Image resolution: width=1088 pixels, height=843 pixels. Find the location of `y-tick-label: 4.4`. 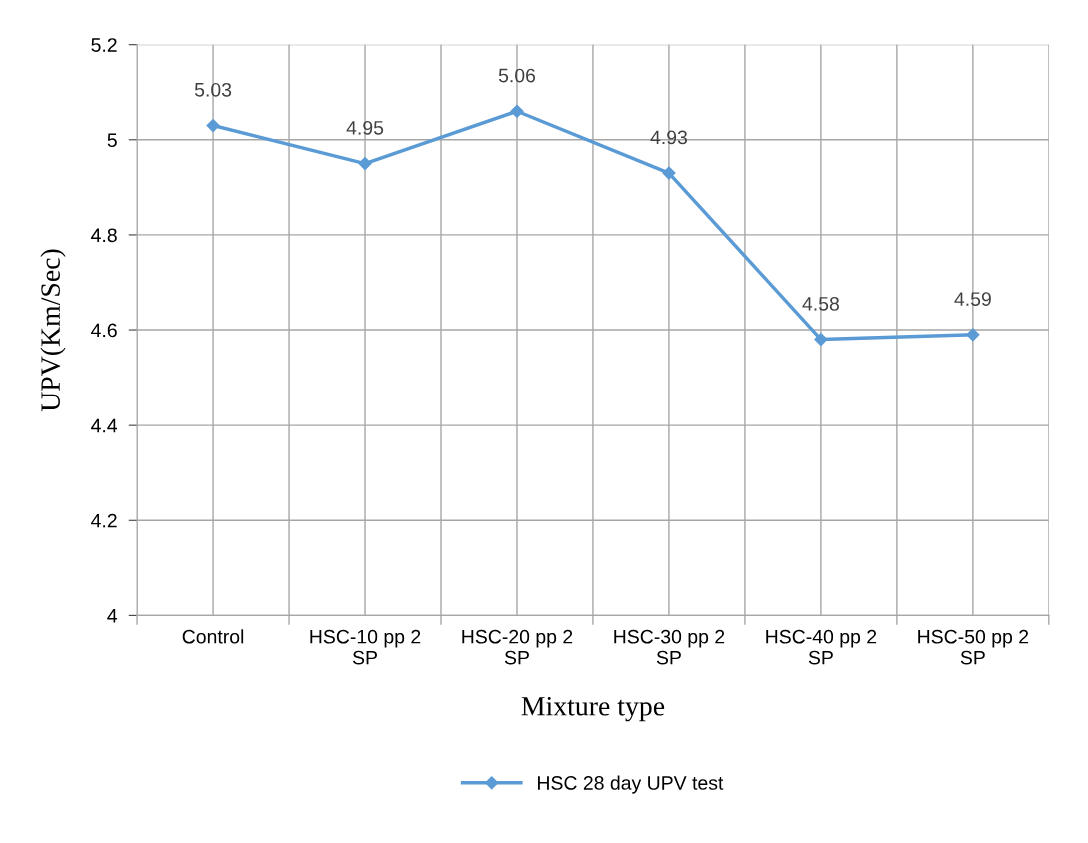

y-tick-label: 4.4 is located at coordinates (104, 425).